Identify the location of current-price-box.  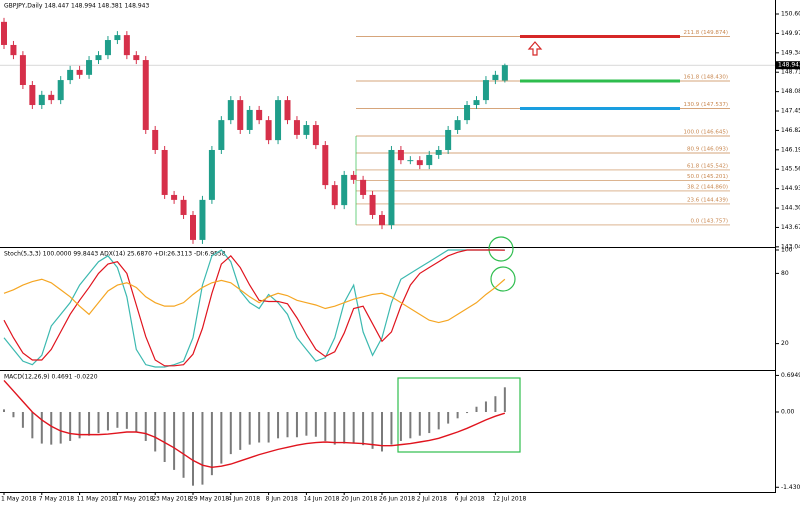
(788, 65).